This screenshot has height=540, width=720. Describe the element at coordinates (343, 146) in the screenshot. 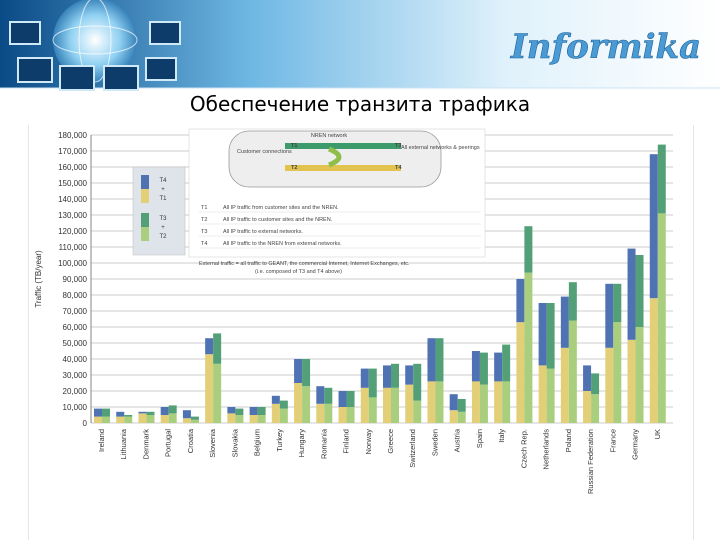

I see `arrow-t1-bar` at that location.